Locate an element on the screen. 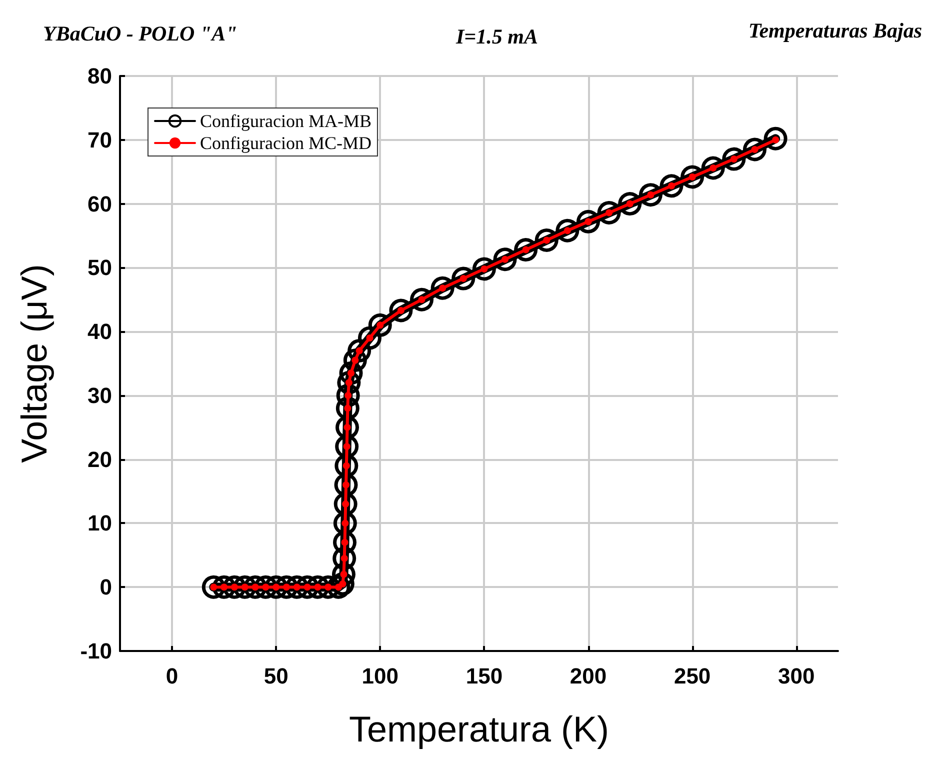 Image resolution: width=936 pixels, height=771 pixels. chart-title: YBaCuO - POLO "A" is located at coordinates (140, 34).